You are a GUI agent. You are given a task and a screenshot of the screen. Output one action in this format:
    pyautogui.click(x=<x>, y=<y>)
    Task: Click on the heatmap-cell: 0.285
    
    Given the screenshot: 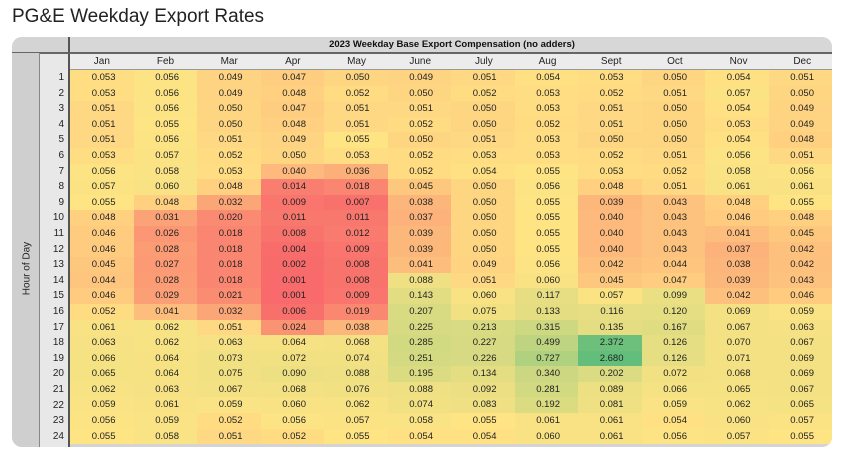 What is the action you would take?
    pyautogui.click(x=419, y=343)
    